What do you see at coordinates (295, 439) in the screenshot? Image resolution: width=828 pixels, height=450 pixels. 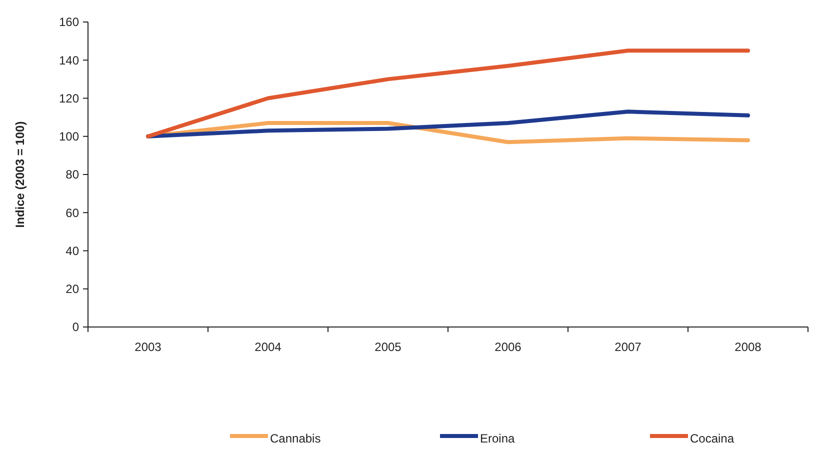 I see `legend-label: Cannabis` at bounding box center [295, 439].